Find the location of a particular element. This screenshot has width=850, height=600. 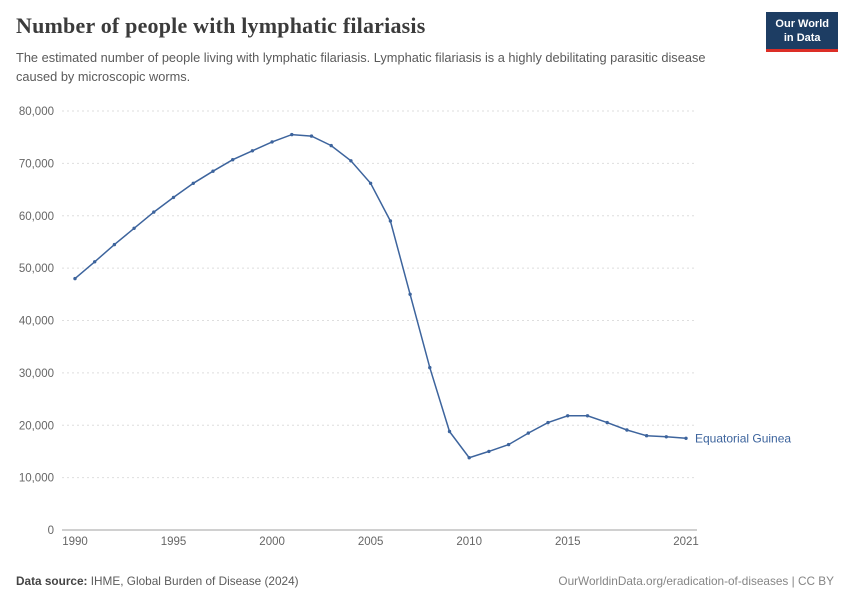

y-tick-label: 20,000 is located at coordinates (36, 426).